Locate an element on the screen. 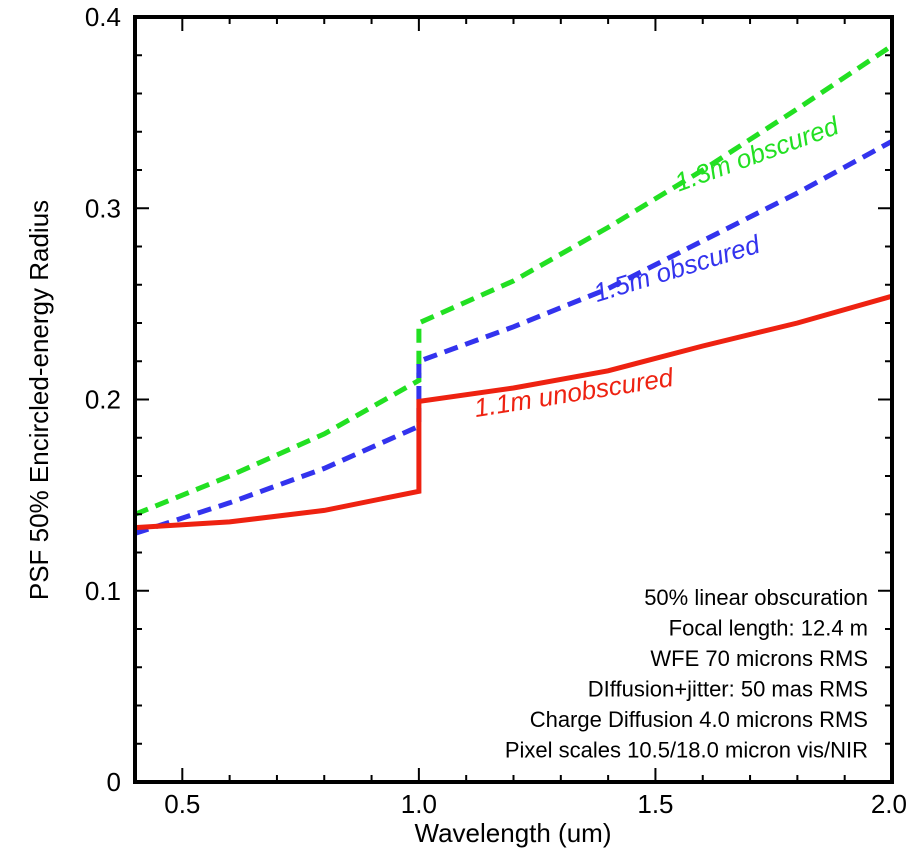 This screenshot has width=911, height=853. y-tick-label: 0 is located at coordinates (114, 782).